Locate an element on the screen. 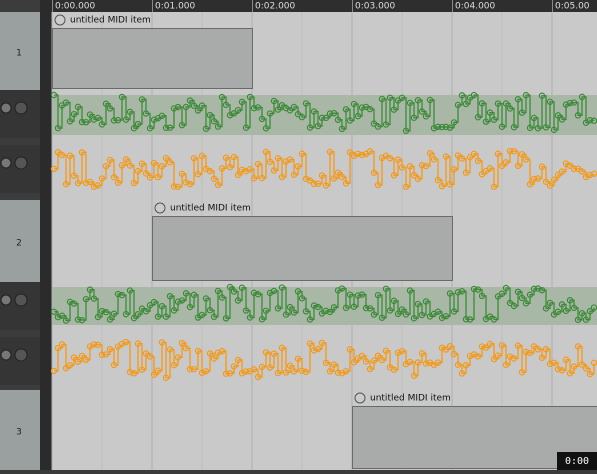 The image size is (597, 474). track-number: 2 is located at coordinates (19, 244).